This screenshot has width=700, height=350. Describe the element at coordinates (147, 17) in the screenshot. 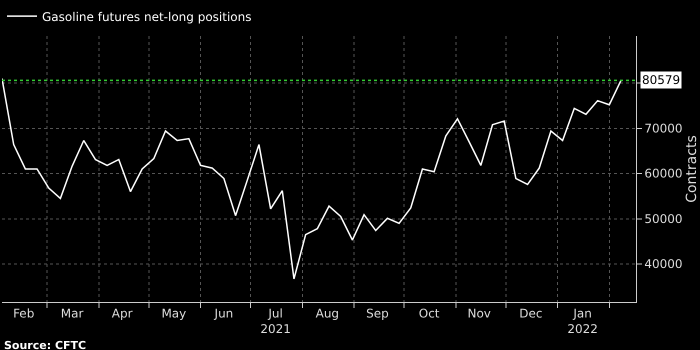

I see `legend-label: Gasoline futures net-long positions` at that location.